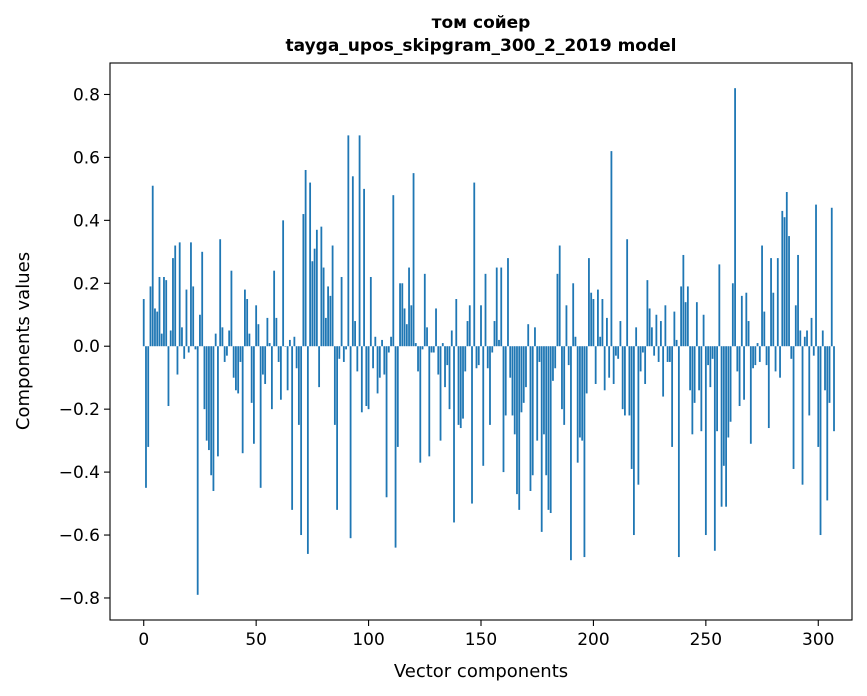 The image size is (867, 696). I want to click on x-tick-label-50: 50, so click(256, 640).